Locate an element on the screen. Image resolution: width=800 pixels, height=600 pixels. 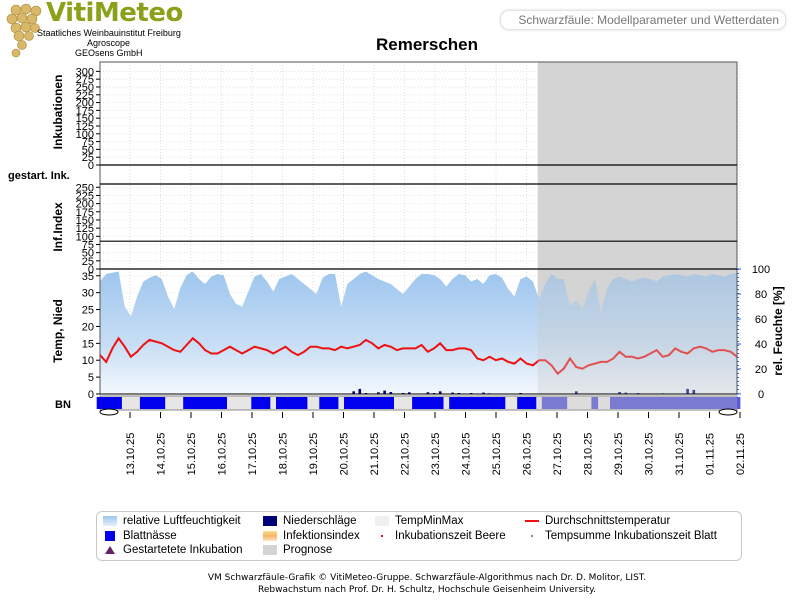
y-right-tick-label: 80 is located at coordinates (761, 295).